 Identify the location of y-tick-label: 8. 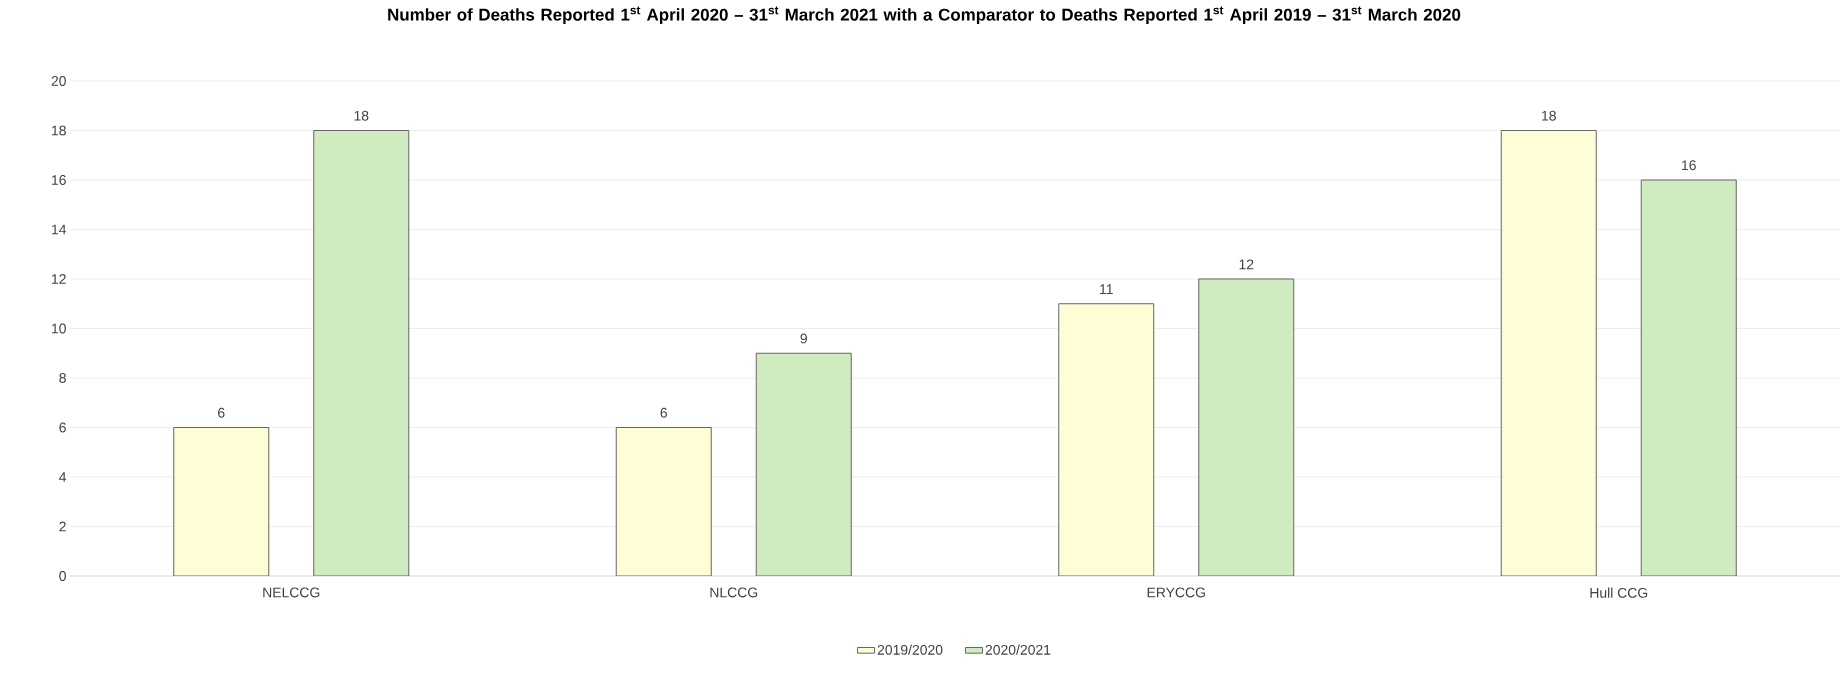
(62, 378).